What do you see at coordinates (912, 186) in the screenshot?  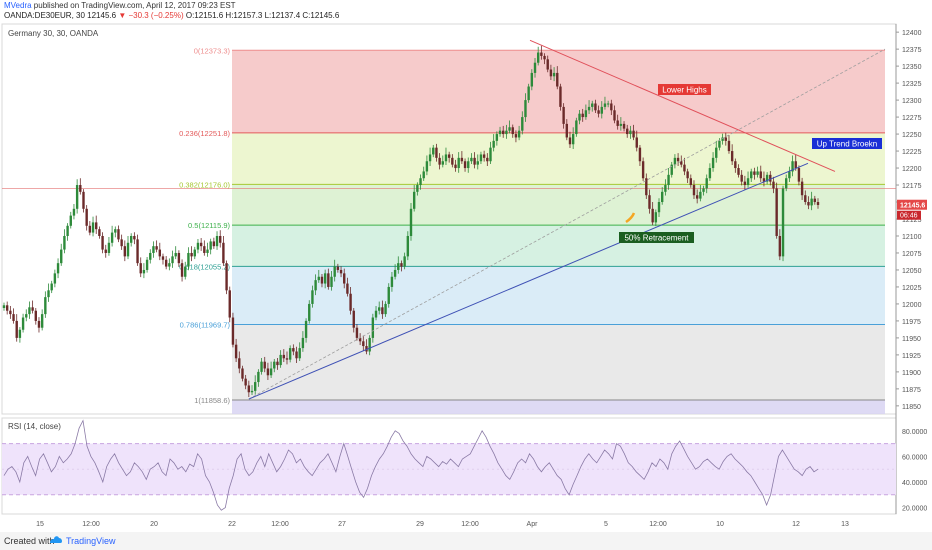 I see `price-tick-label: 12175` at bounding box center [912, 186].